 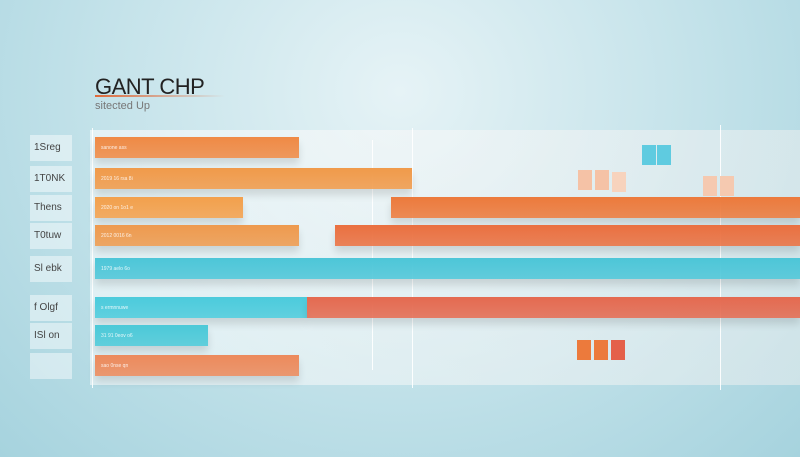 I want to click on bar-label: 31 91 0eov o6, so click(x=117, y=336).